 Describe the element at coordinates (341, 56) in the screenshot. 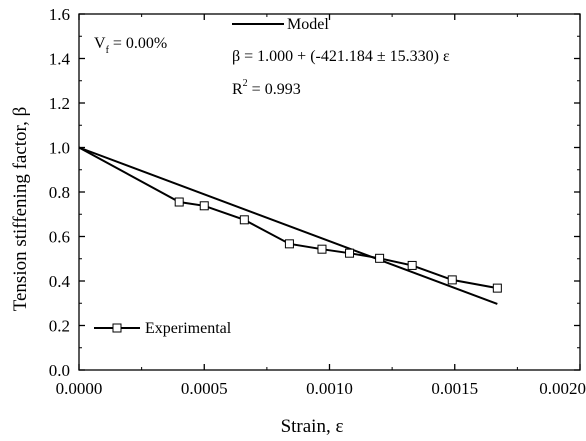

I see `equation-annotation: β = 1.000 + (-421.184 ± 15.330) ε` at that location.